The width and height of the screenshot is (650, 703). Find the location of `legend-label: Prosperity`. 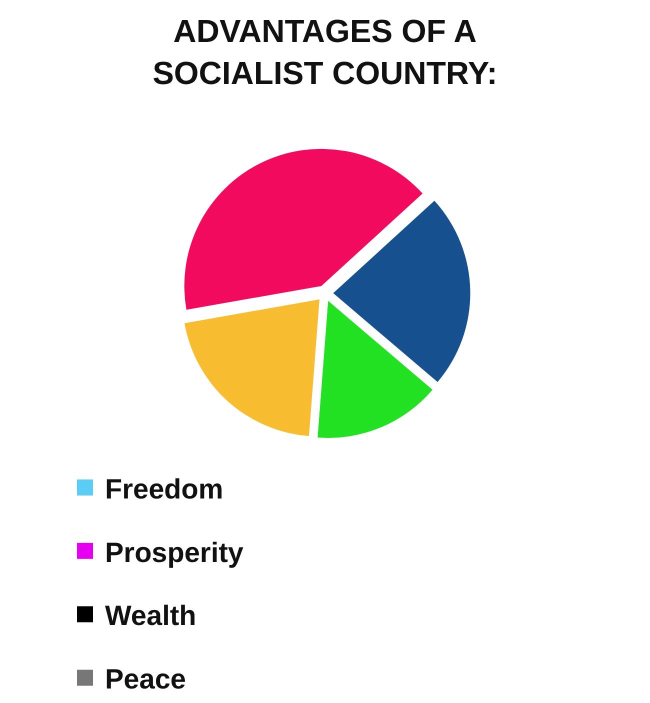

legend-label: Prosperity is located at coordinates (174, 552).